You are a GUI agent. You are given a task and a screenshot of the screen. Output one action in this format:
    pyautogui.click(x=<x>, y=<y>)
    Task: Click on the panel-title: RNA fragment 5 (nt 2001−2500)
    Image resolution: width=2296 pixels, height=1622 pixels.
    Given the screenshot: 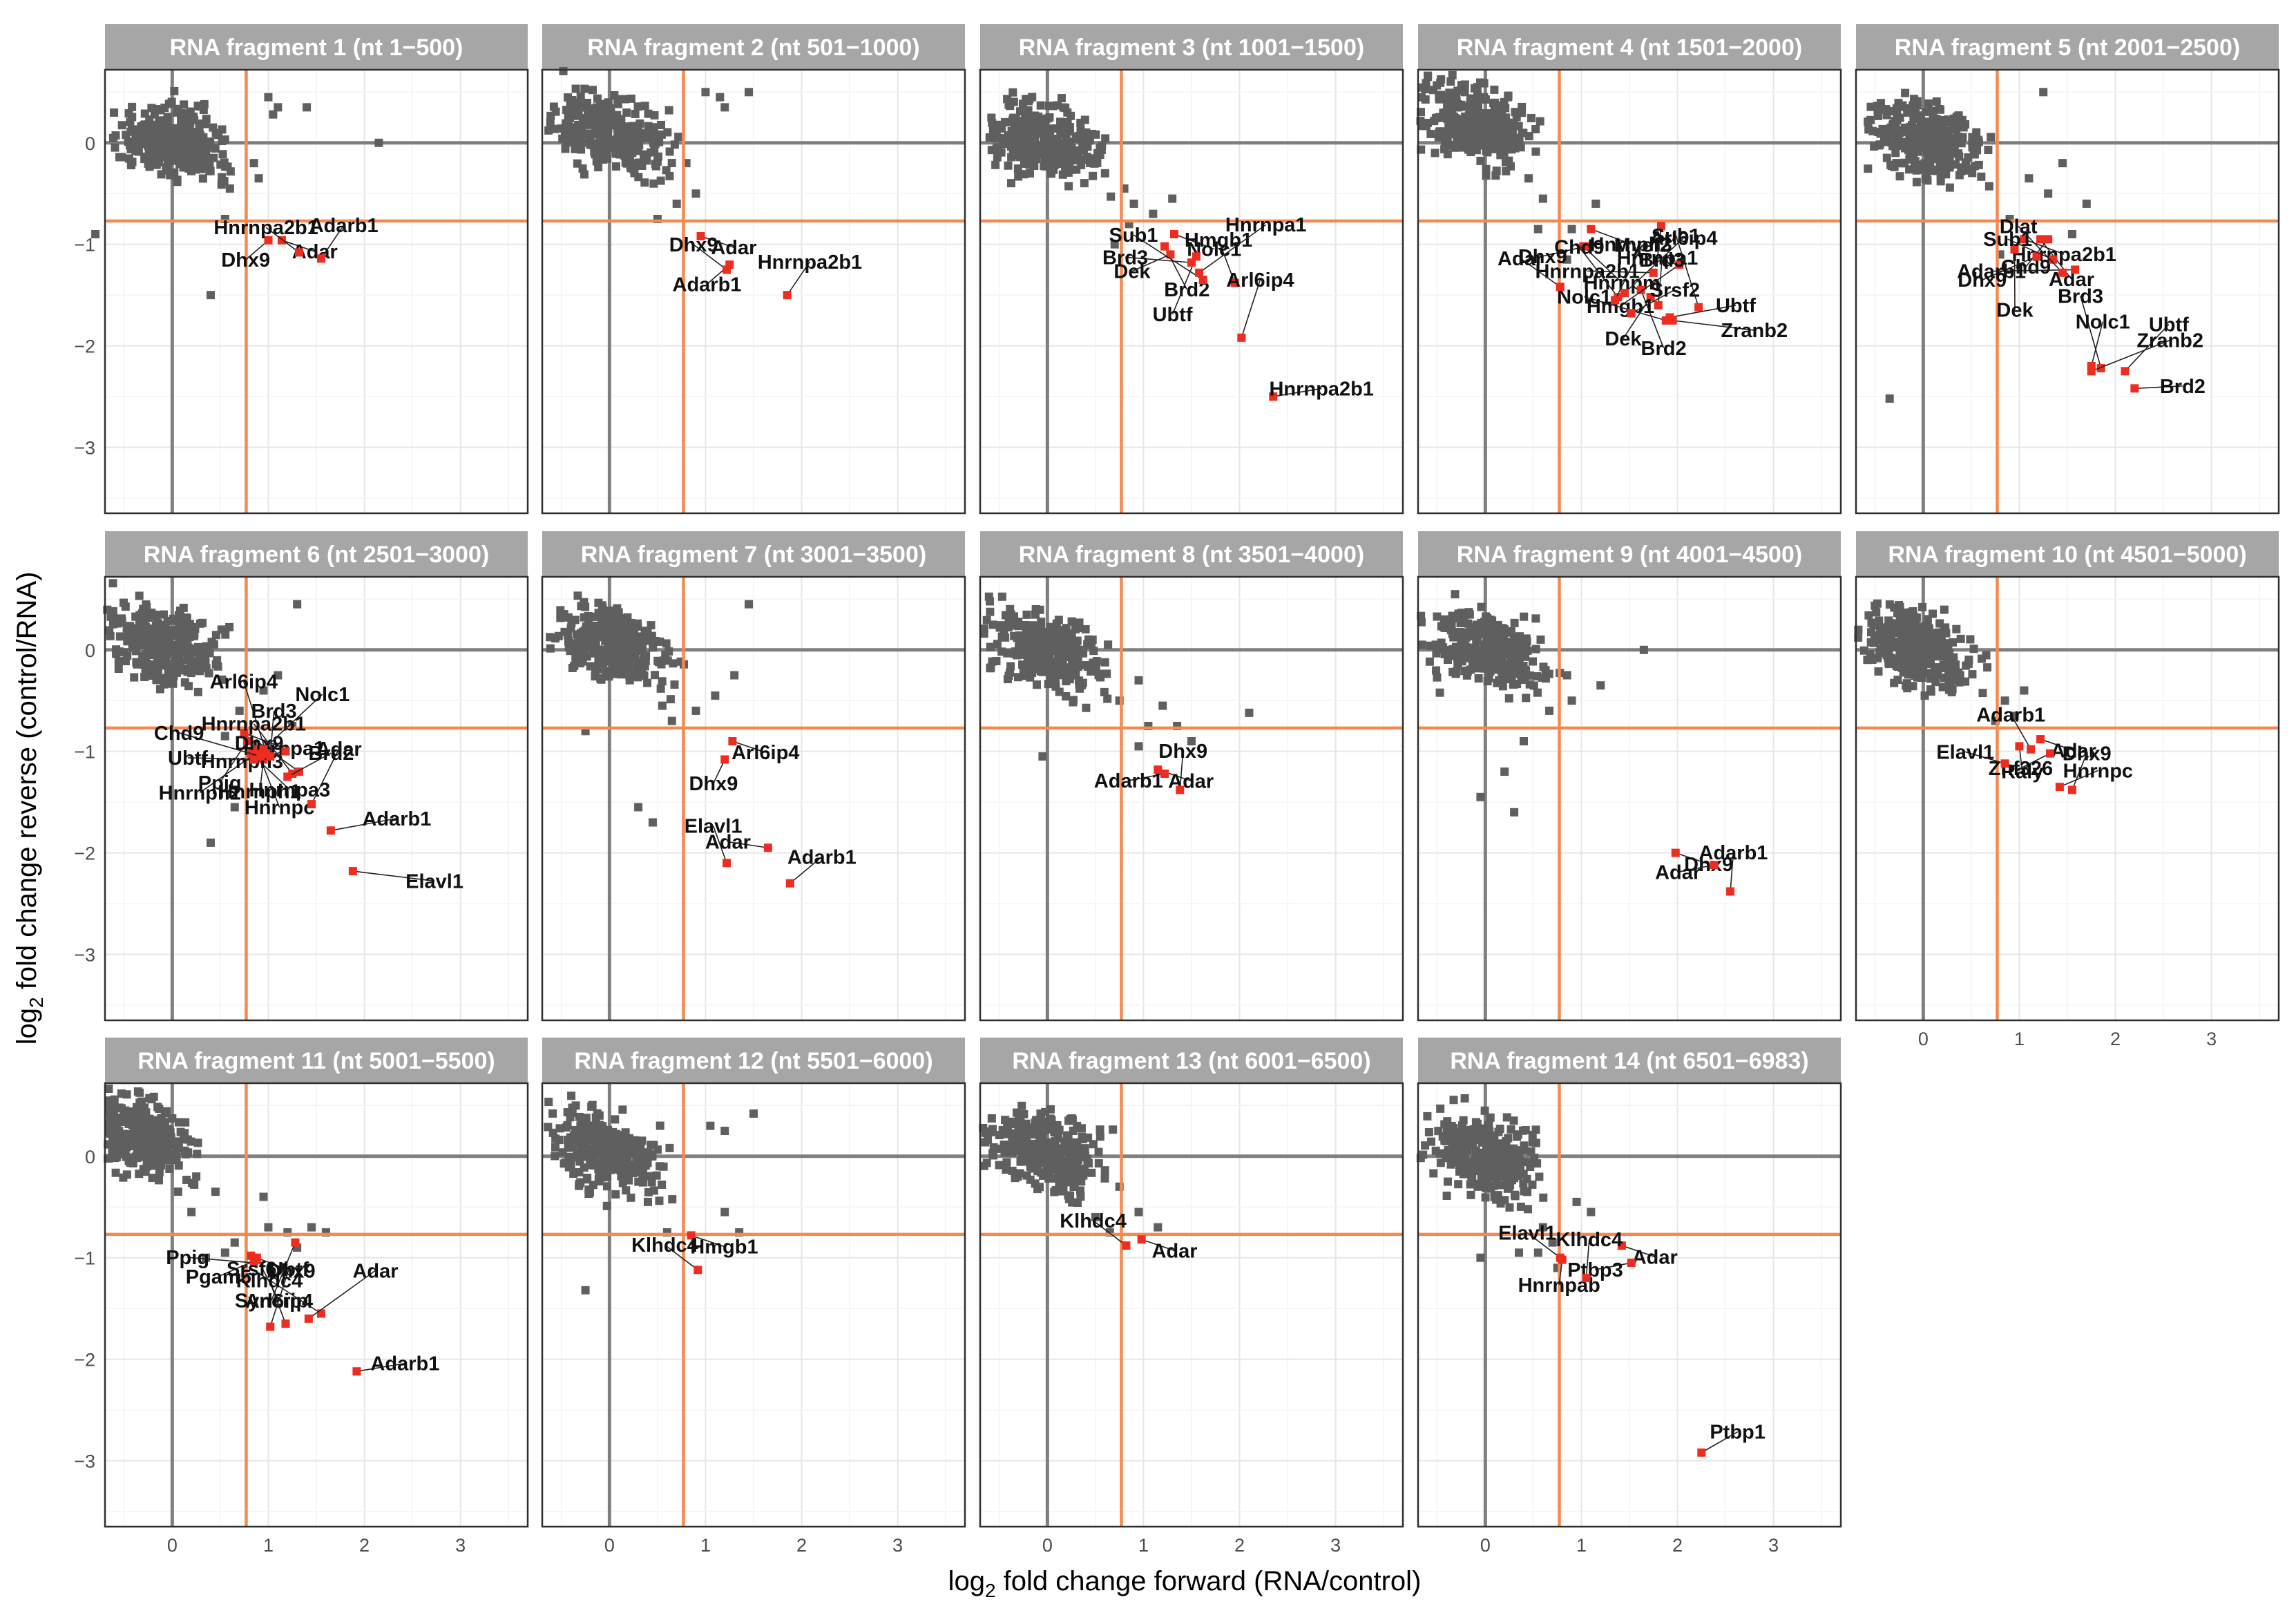 What is the action you would take?
    pyautogui.click(x=2067, y=48)
    